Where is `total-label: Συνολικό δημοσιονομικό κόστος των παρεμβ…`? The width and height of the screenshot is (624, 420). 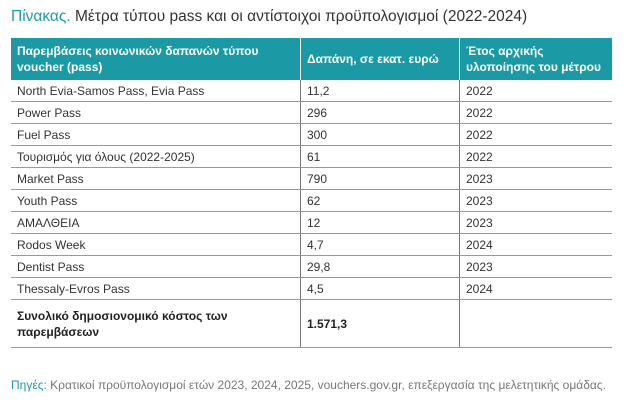 total-label: Συνολικό δημοσιονομικό κόστος των παρεμβ… is located at coordinates (156, 323).